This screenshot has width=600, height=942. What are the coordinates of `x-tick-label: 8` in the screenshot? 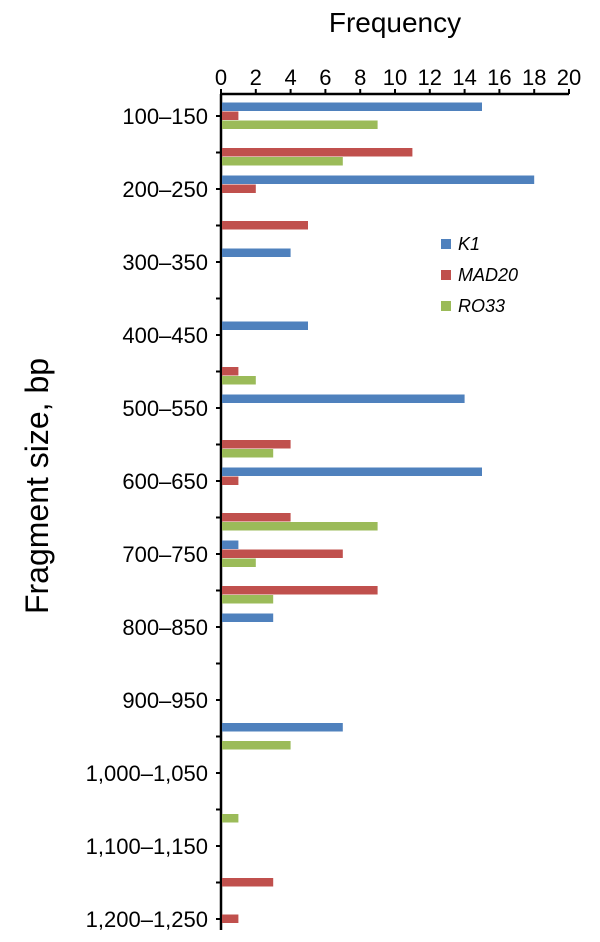 It's located at (360, 77).